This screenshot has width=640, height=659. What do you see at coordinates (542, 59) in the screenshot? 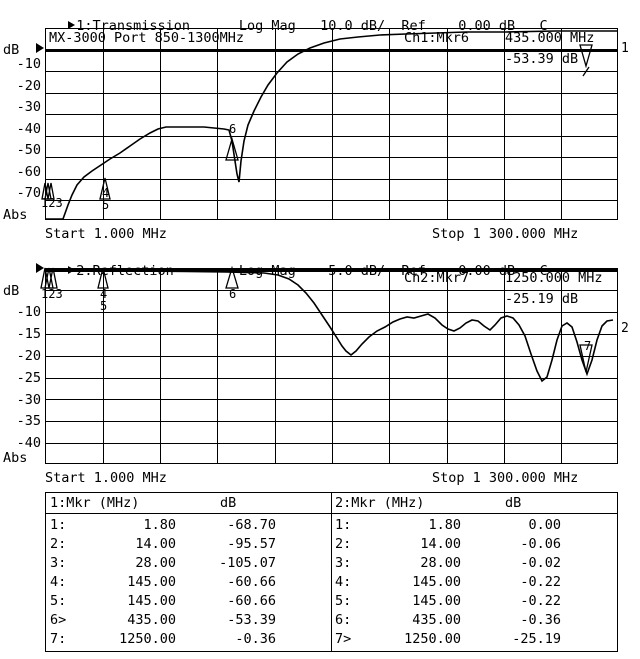
I see `channel1-marker-box-value: -53.39 dB` at bounding box center [542, 59].